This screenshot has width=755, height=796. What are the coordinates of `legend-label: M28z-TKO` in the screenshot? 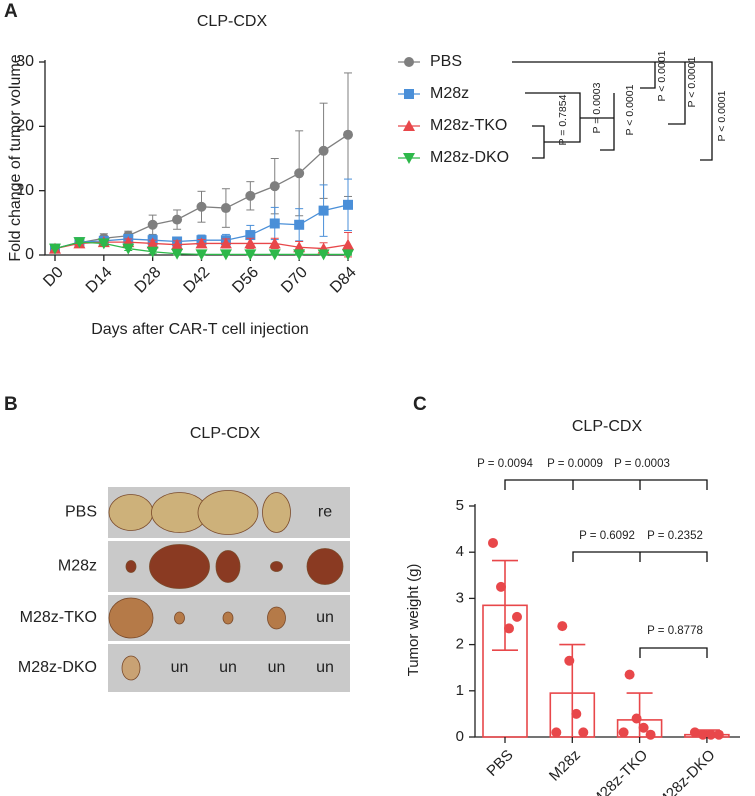 It's located at (468, 125).